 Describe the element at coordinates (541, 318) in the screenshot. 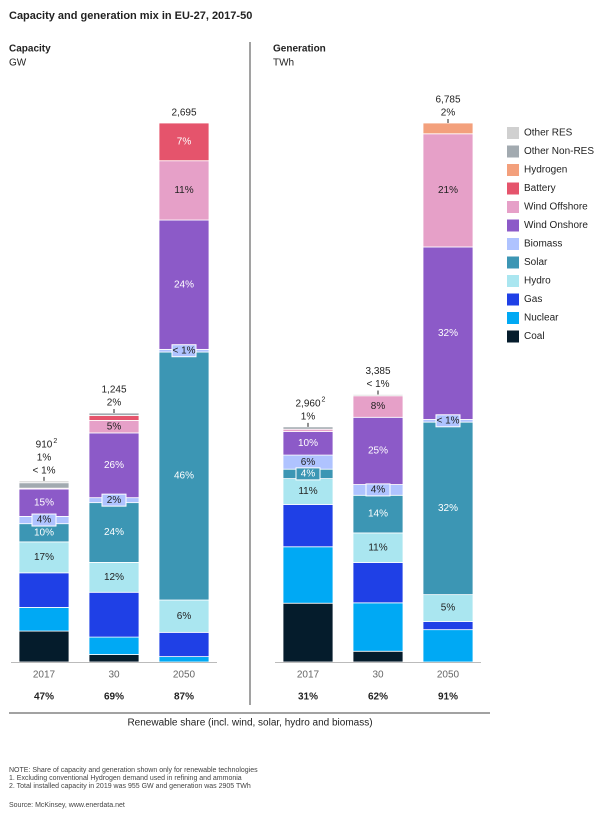

I see `legend-label: Nuclear` at that location.